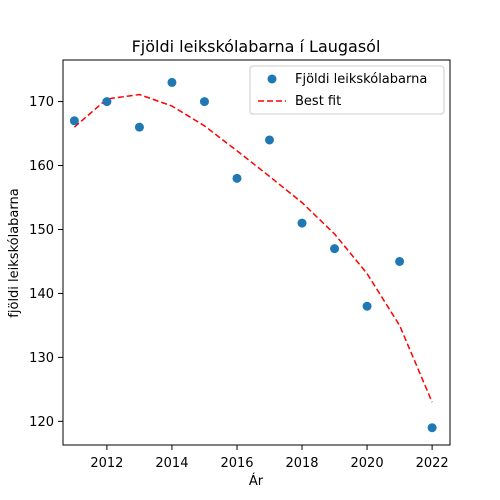  Describe the element at coordinates (41, 166) in the screenshot. I see `y-tick-label: 160` at that location.